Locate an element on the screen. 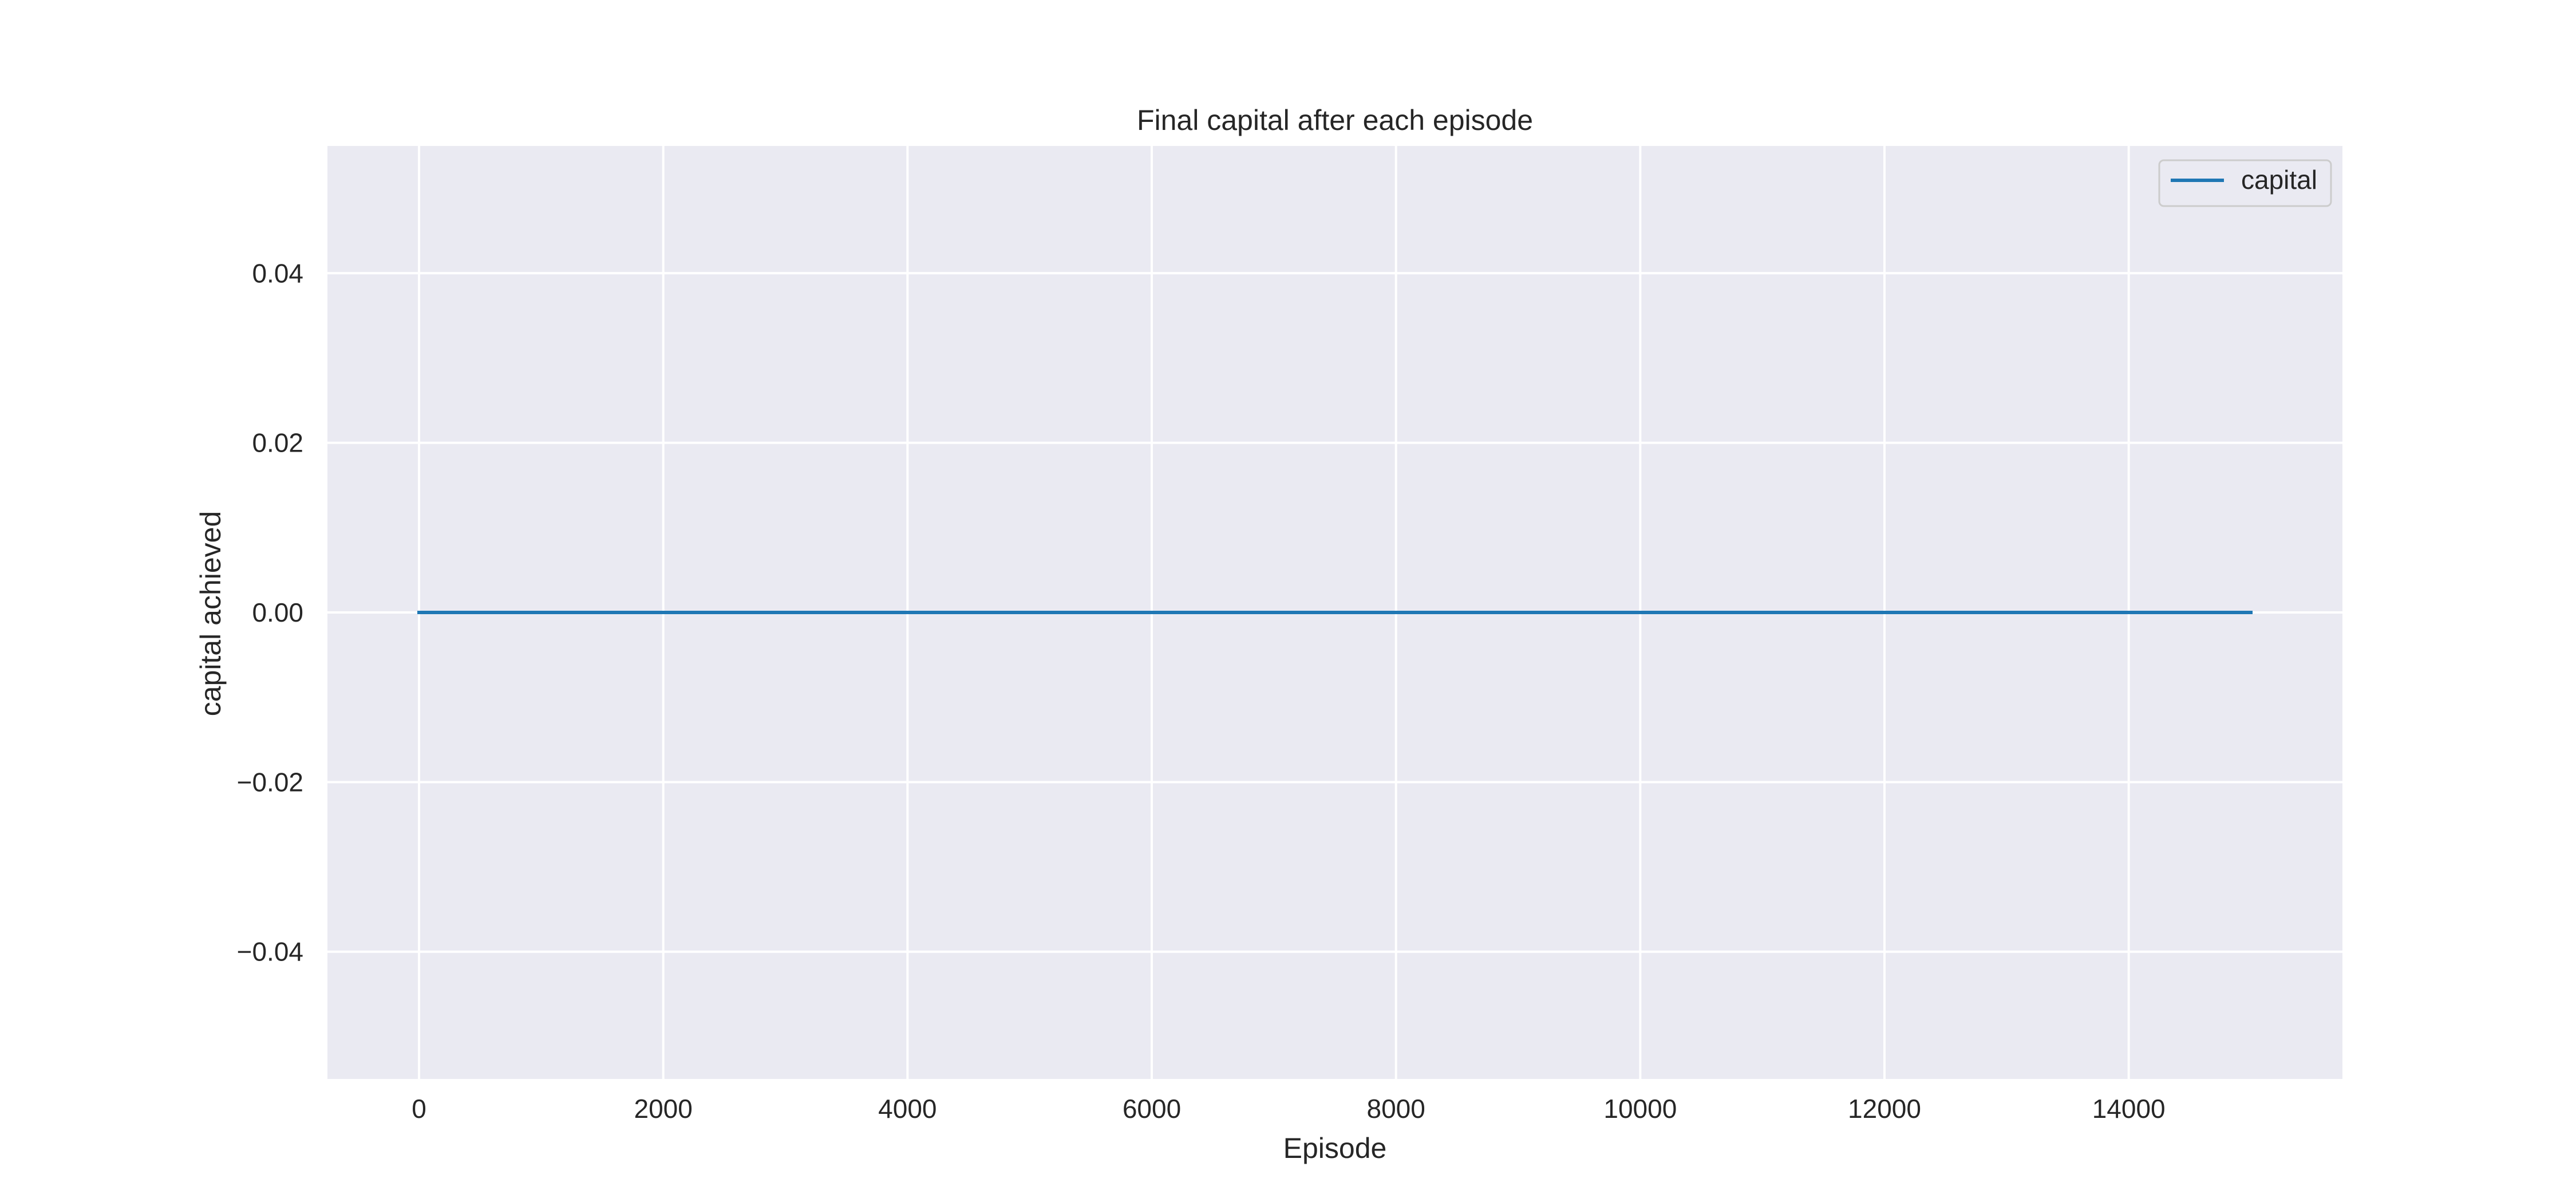 This screenshot has height=1202, width=2576. x-tick-label: 6000 is located at coordinates (1152, 1109).